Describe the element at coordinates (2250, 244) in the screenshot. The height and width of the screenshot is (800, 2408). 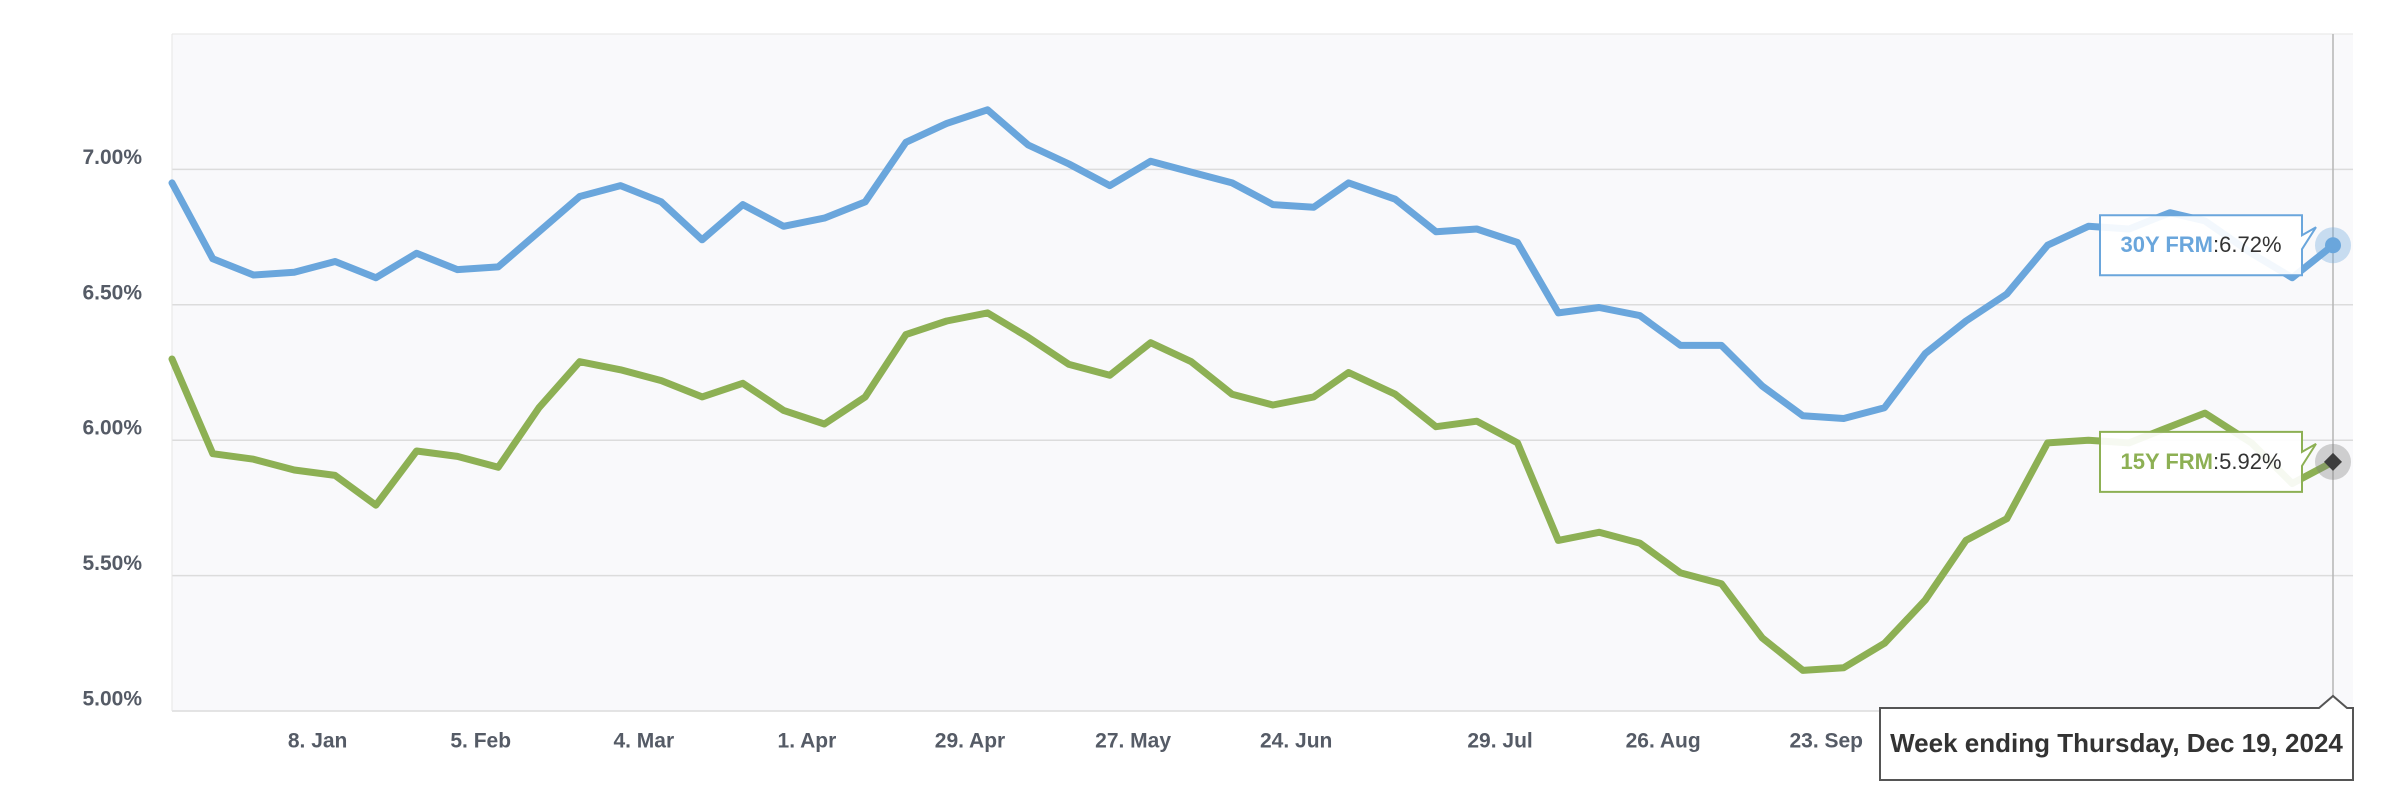
I see `tooltip-value: 6.72%` at that location.